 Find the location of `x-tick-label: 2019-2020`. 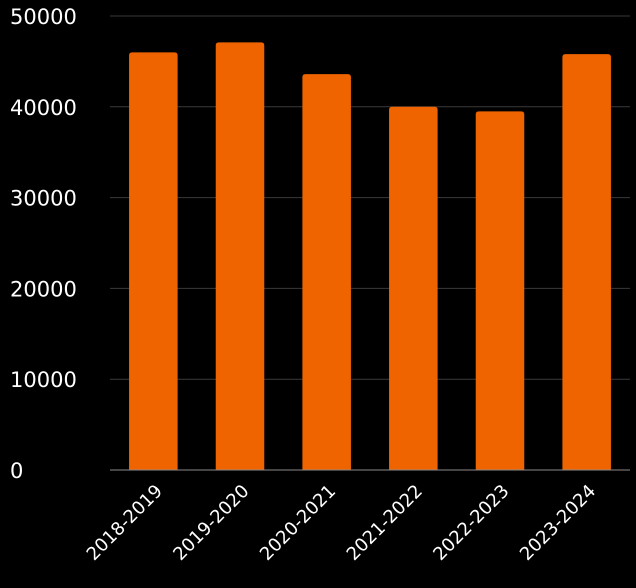

x-tick-label: 2019-2020 is located at coordinates (211, 523).